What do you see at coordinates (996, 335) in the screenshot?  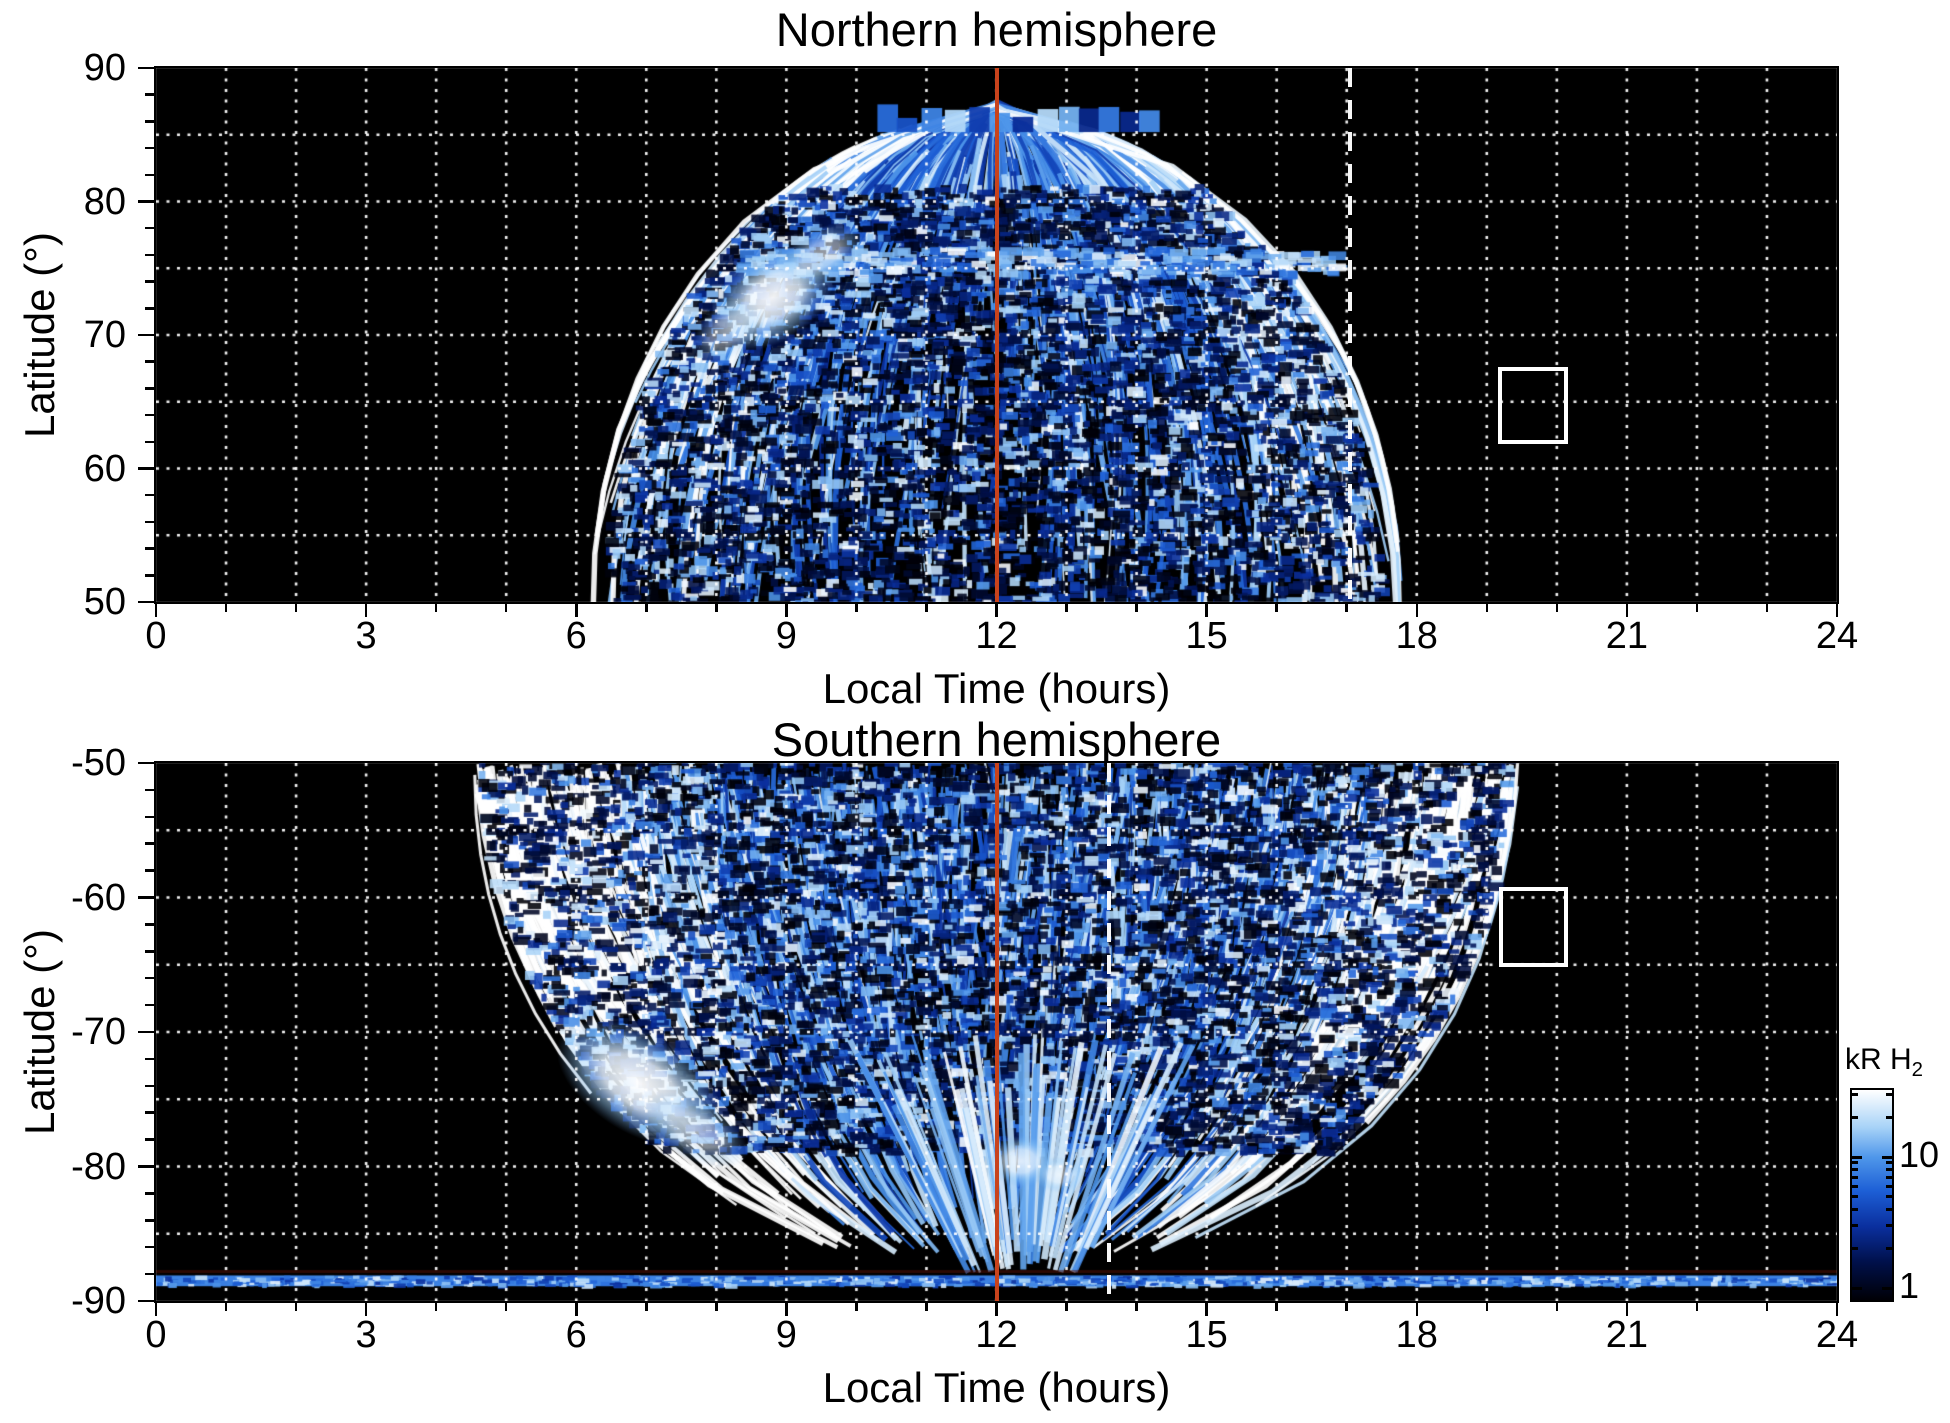 I see `noon-meridian-line-north` at bounding box center [996, 335].